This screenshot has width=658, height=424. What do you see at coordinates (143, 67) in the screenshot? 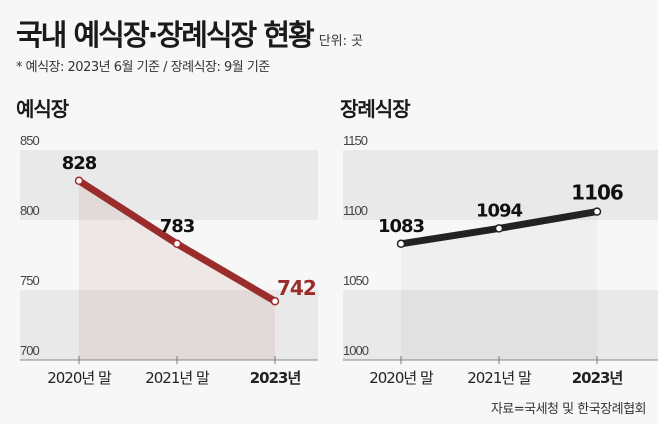
I see `footnote: * 예식장: 2023년 6월 기준 / 장례식장: 9월 기준` at bounding box center [143, 67].